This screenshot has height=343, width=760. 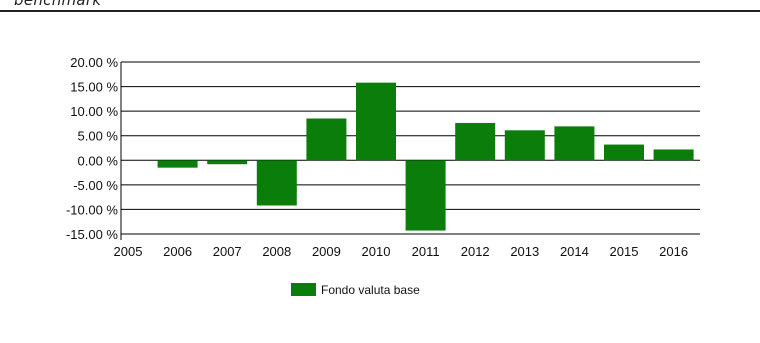 What do you see at coordinates (624, 251) in the screenshot?
I see `x-tick-label: 2015` at bounding box center [624, 251].